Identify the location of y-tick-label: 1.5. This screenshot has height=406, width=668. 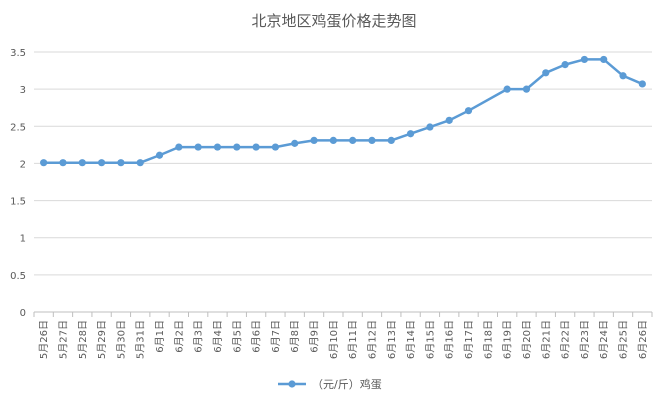
(18, 202).